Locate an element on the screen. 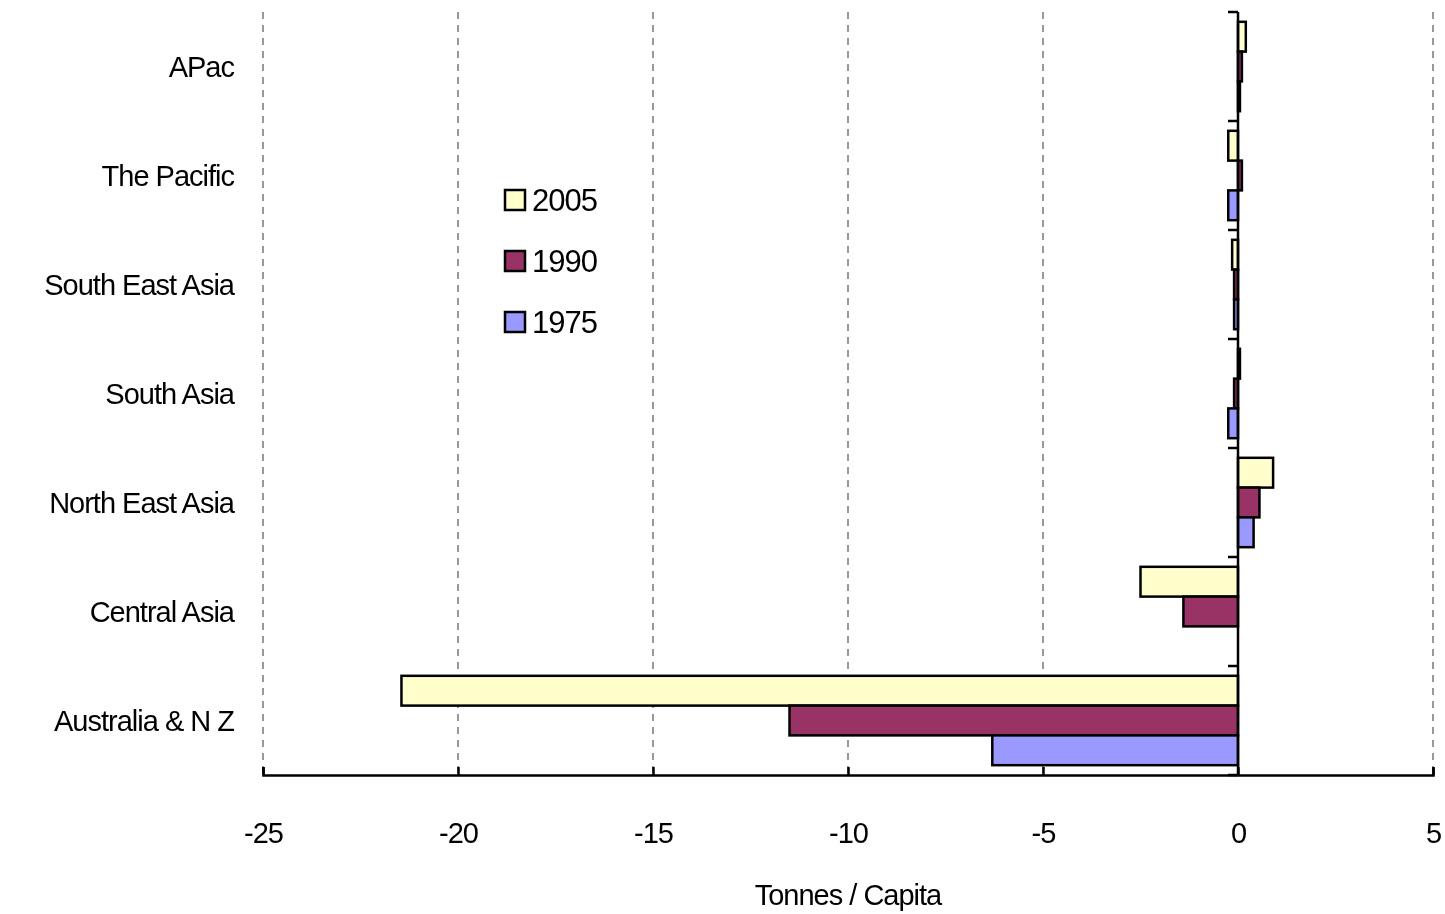  y-tick-label: North East Asia is located at coordinates (142, 502).